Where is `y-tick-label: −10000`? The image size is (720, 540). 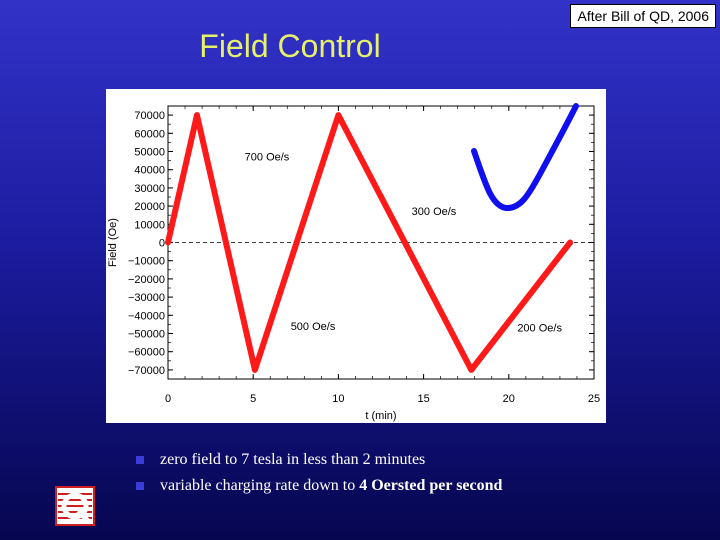
y-tick-label: −10000 is located at coordinates (146, 262).